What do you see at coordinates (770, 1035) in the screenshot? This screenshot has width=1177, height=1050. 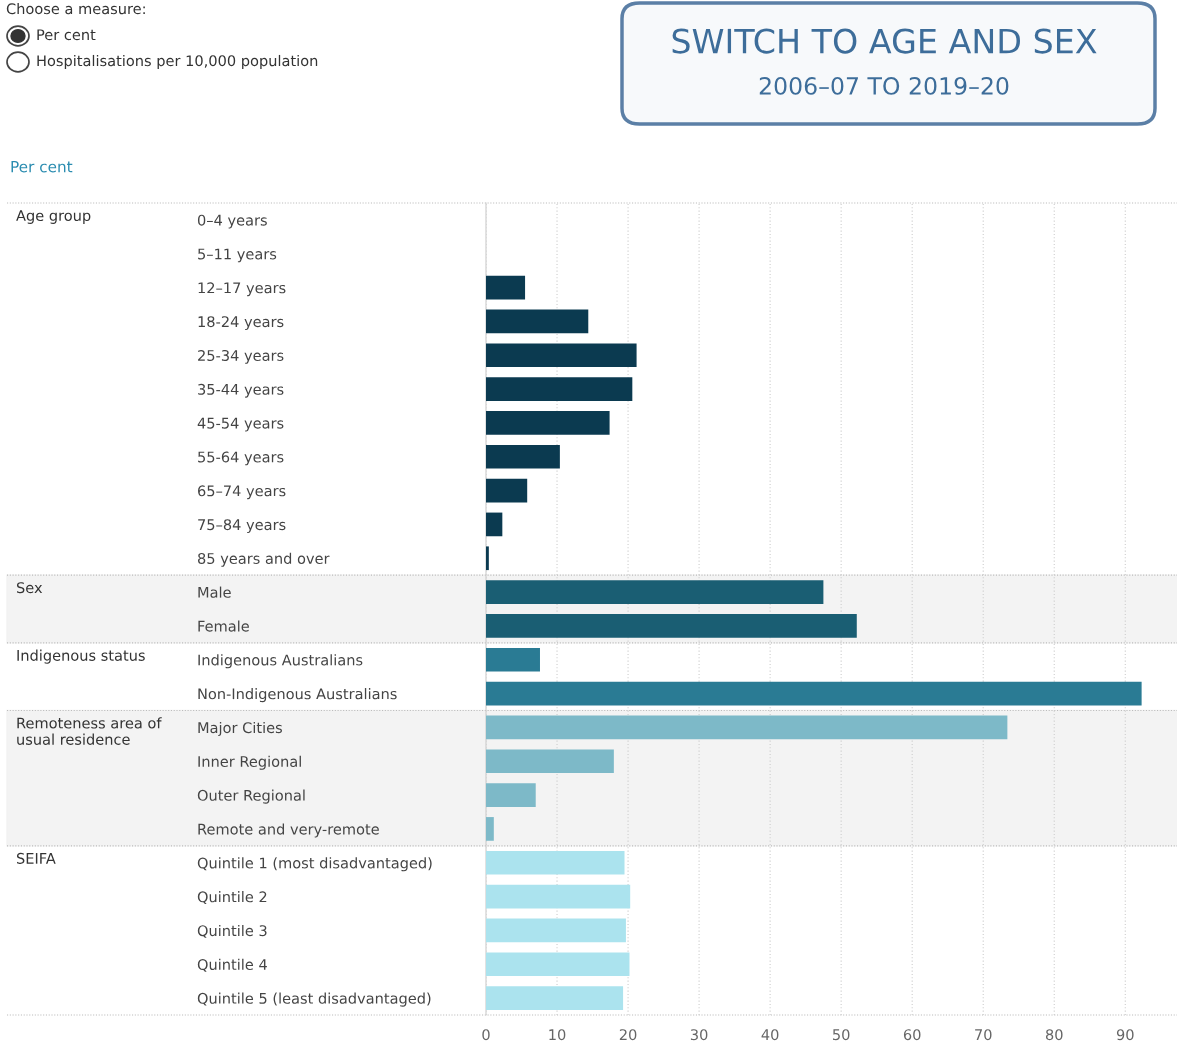 I see `x-tick-label: 40` at bounding box center [770, 1035].